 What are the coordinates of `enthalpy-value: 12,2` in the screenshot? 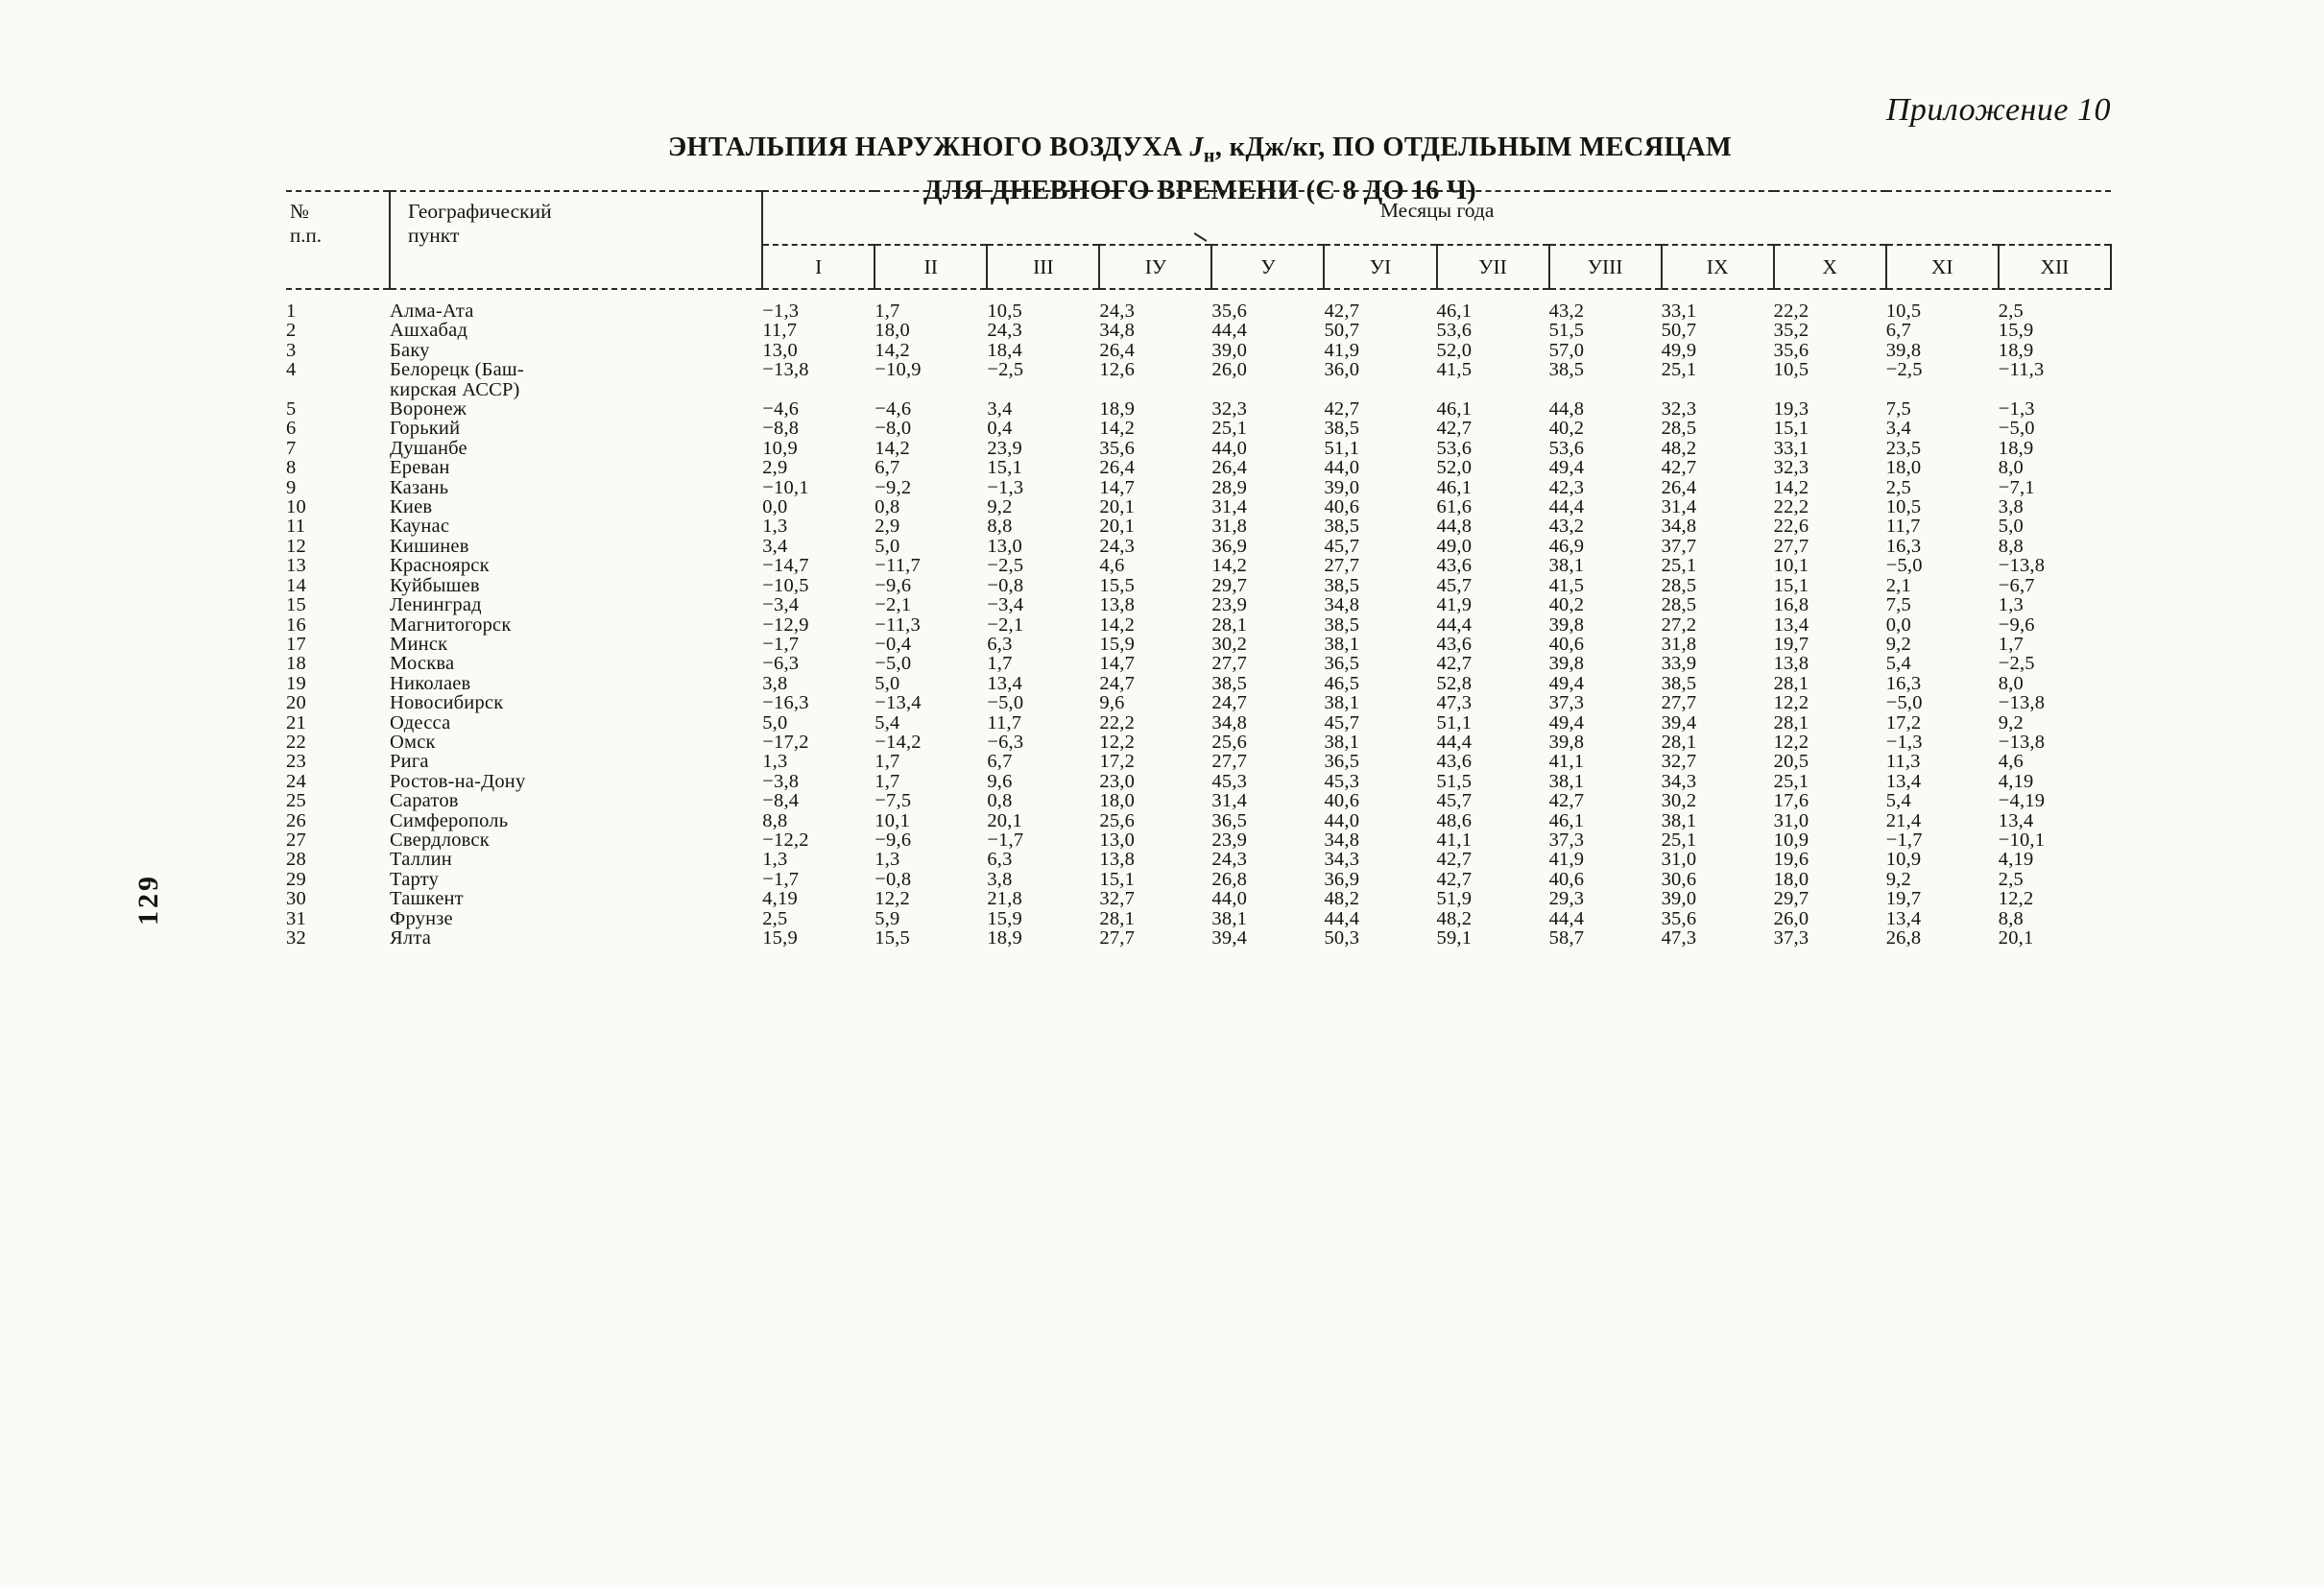 It's located at (1117, 742).